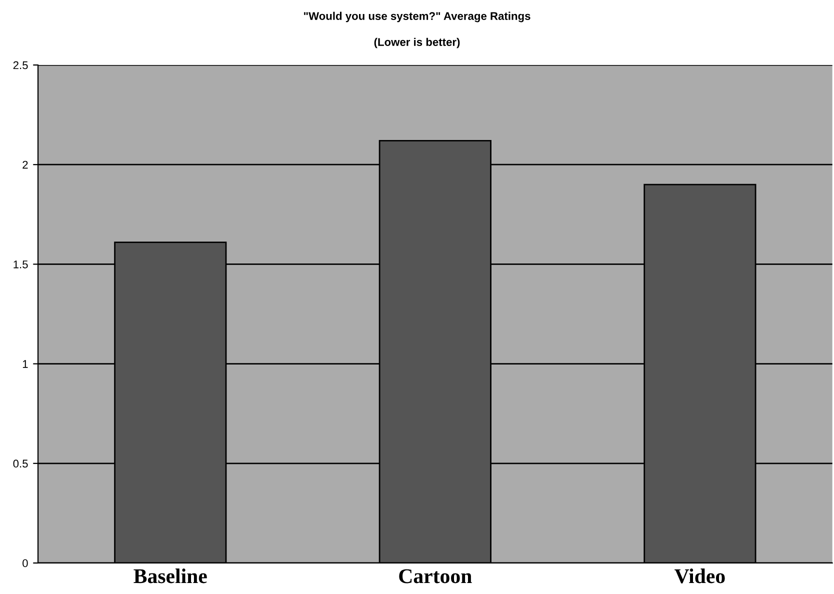  I want to click on x-tick-label: Baseline, so click(170, 576).